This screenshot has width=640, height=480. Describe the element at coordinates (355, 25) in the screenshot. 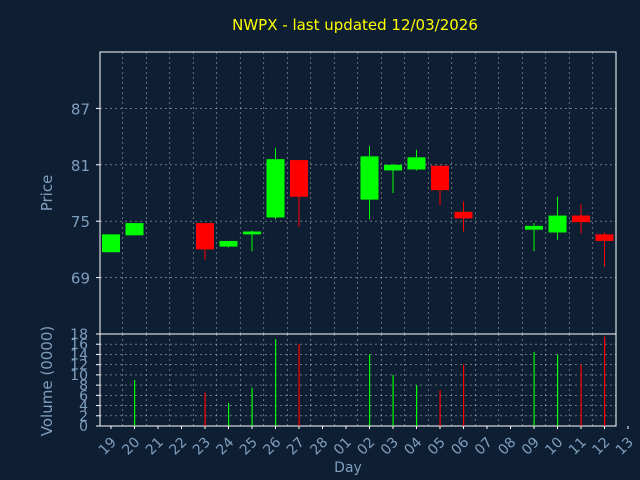

I see `chart-title: NWPX - last updated 12/03/2026` at that location.